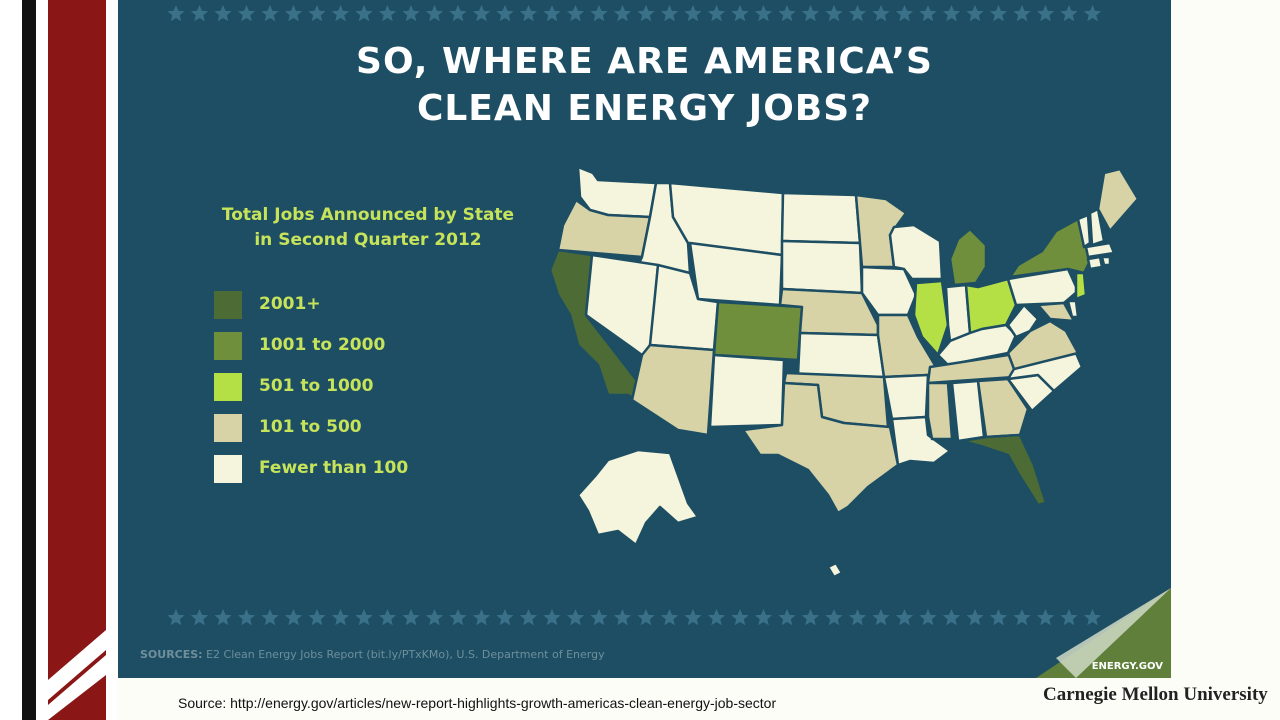 The width and height of the screenshot is (1280, 720). Describe the element at coordinates (673, 390) in the screenshot. I see `state-arizona` at that location.